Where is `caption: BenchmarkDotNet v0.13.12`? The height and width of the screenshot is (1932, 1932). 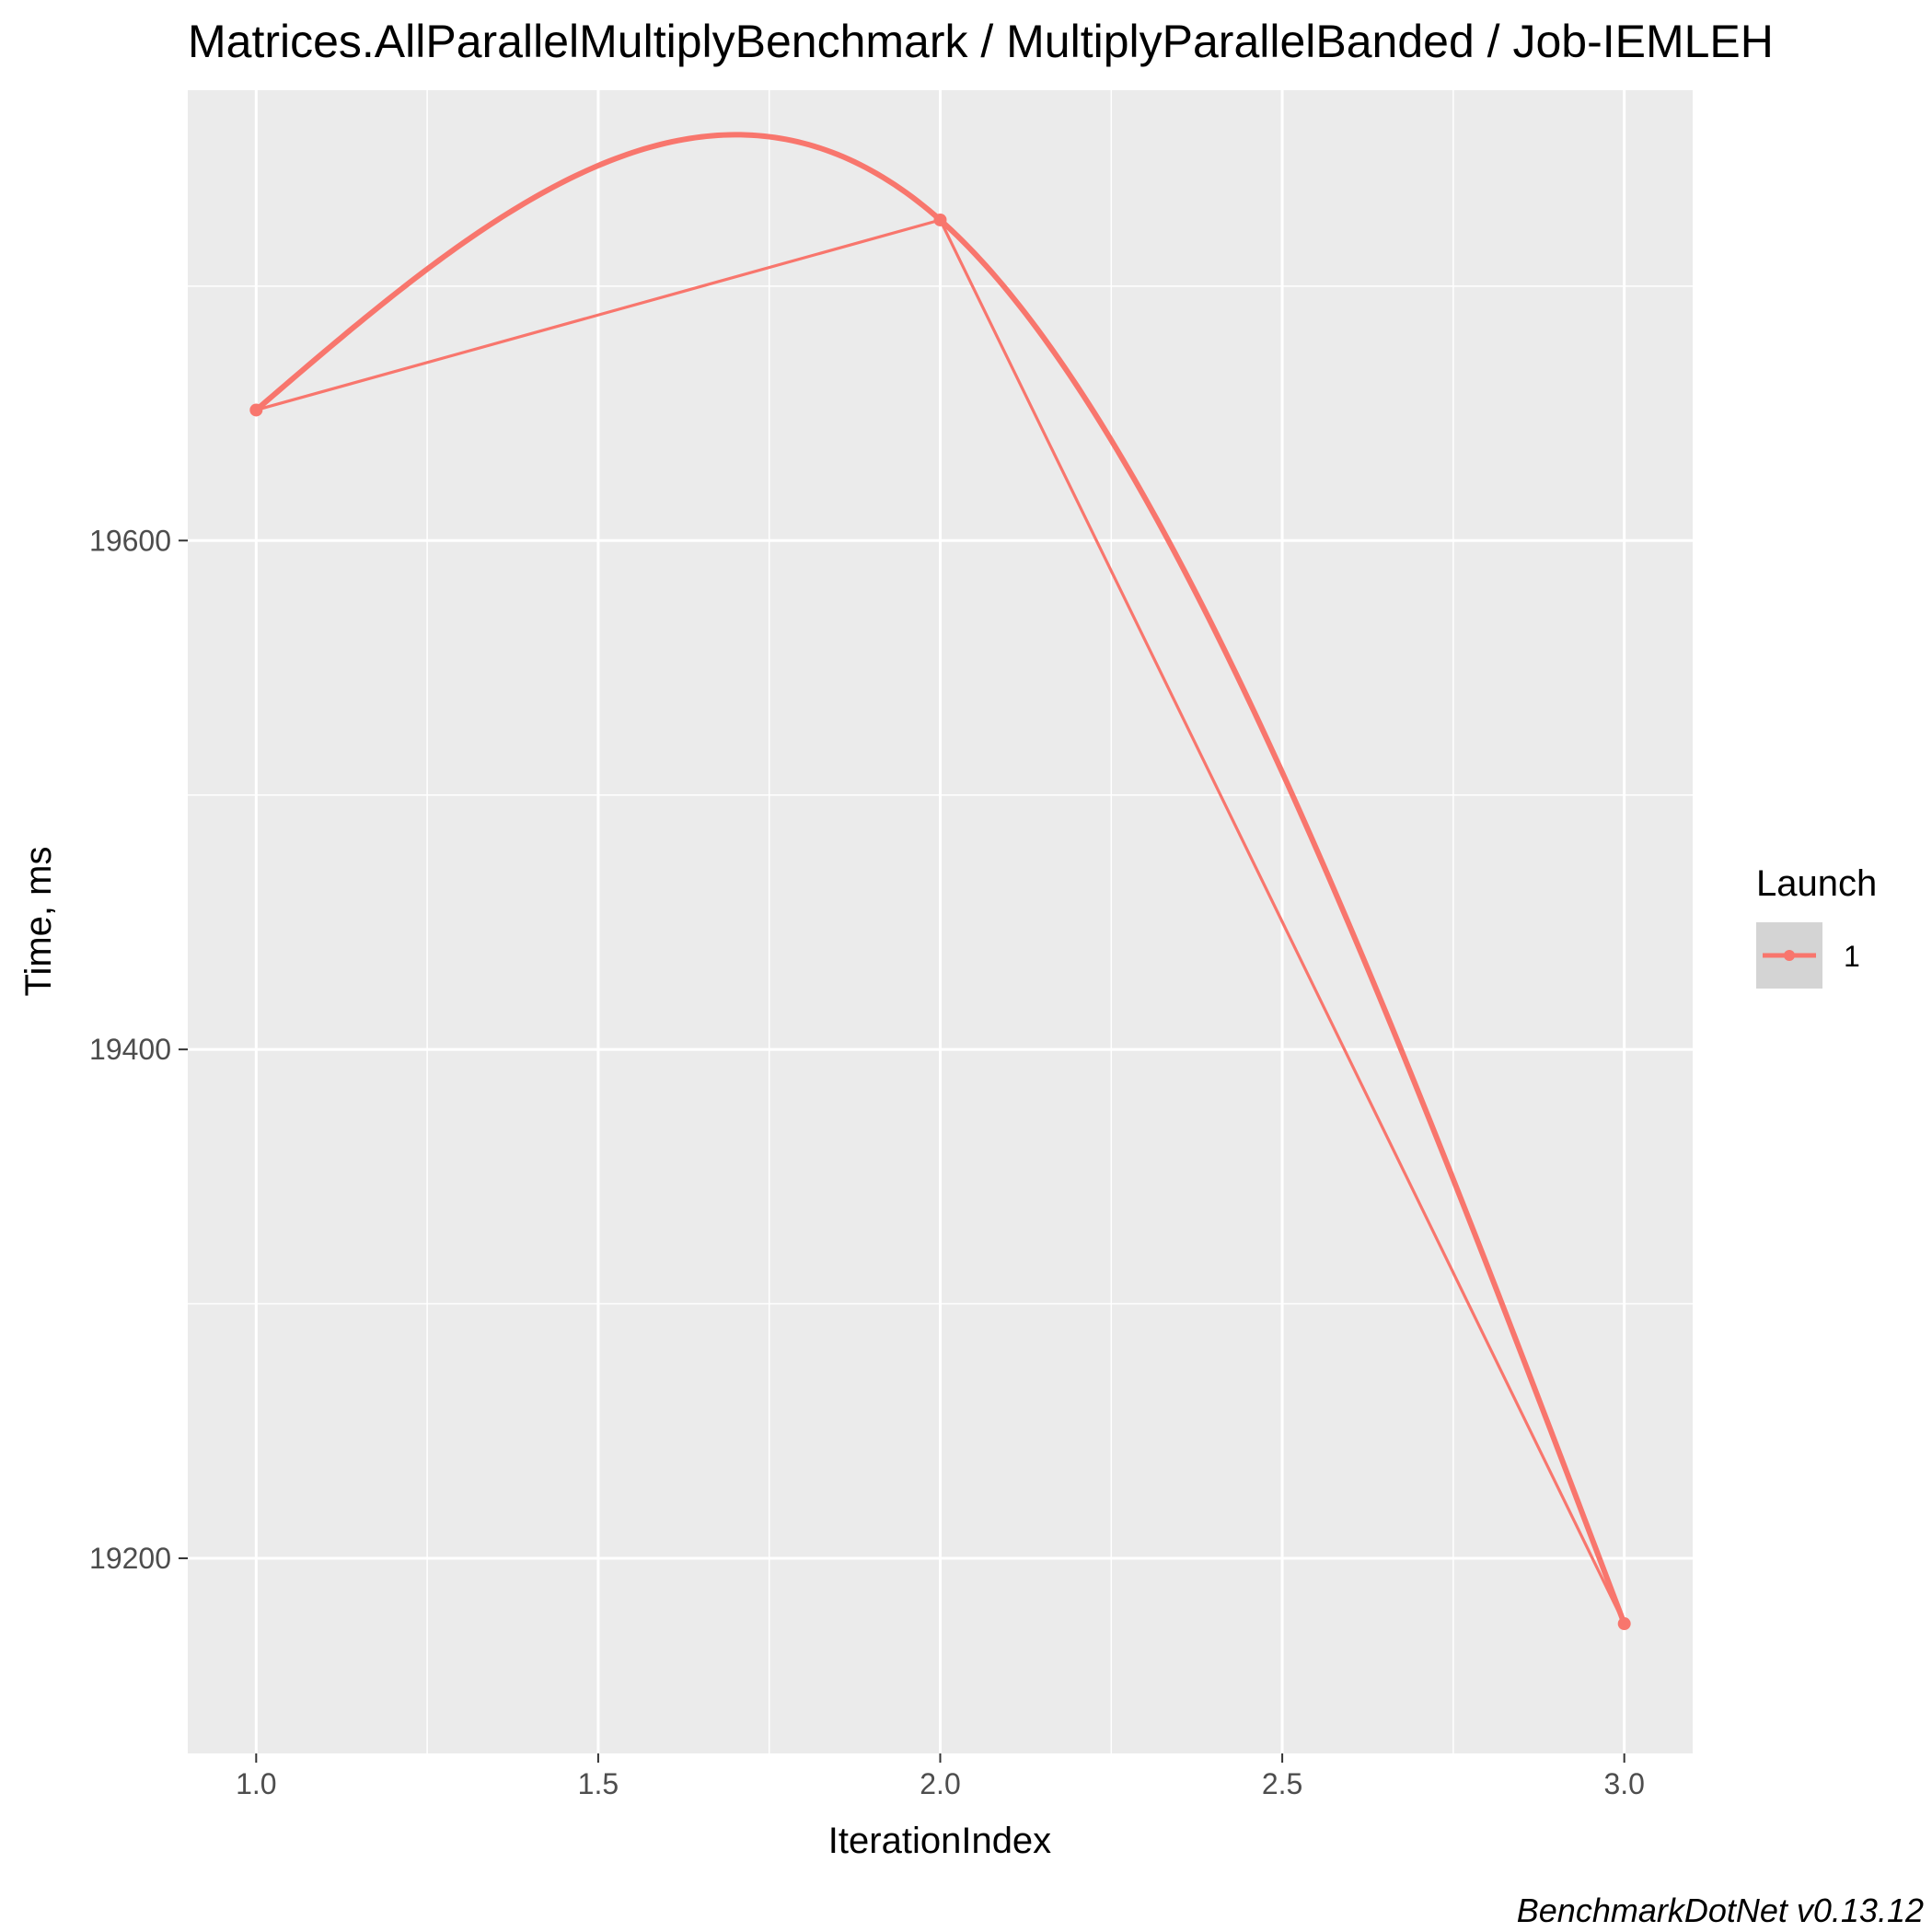
caption: BenchmarkDotNet v0.13.12 is located at coordinates (1720, 1911).